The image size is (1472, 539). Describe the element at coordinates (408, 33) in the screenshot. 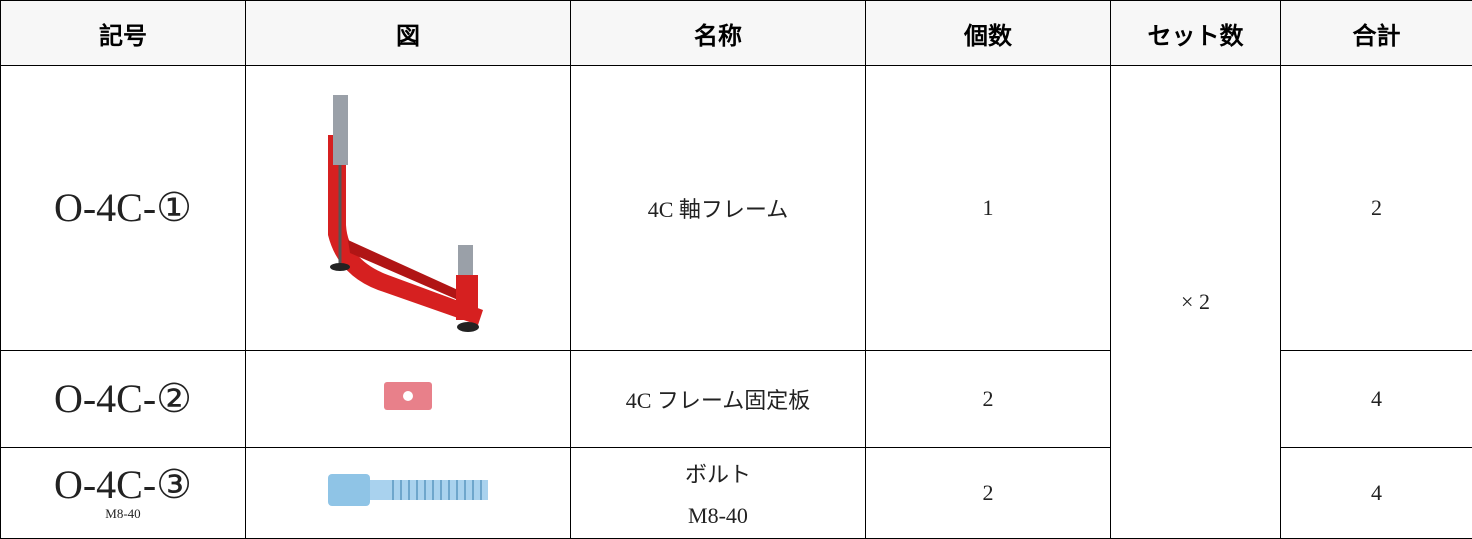

I see `header-cell: 図` at that location.